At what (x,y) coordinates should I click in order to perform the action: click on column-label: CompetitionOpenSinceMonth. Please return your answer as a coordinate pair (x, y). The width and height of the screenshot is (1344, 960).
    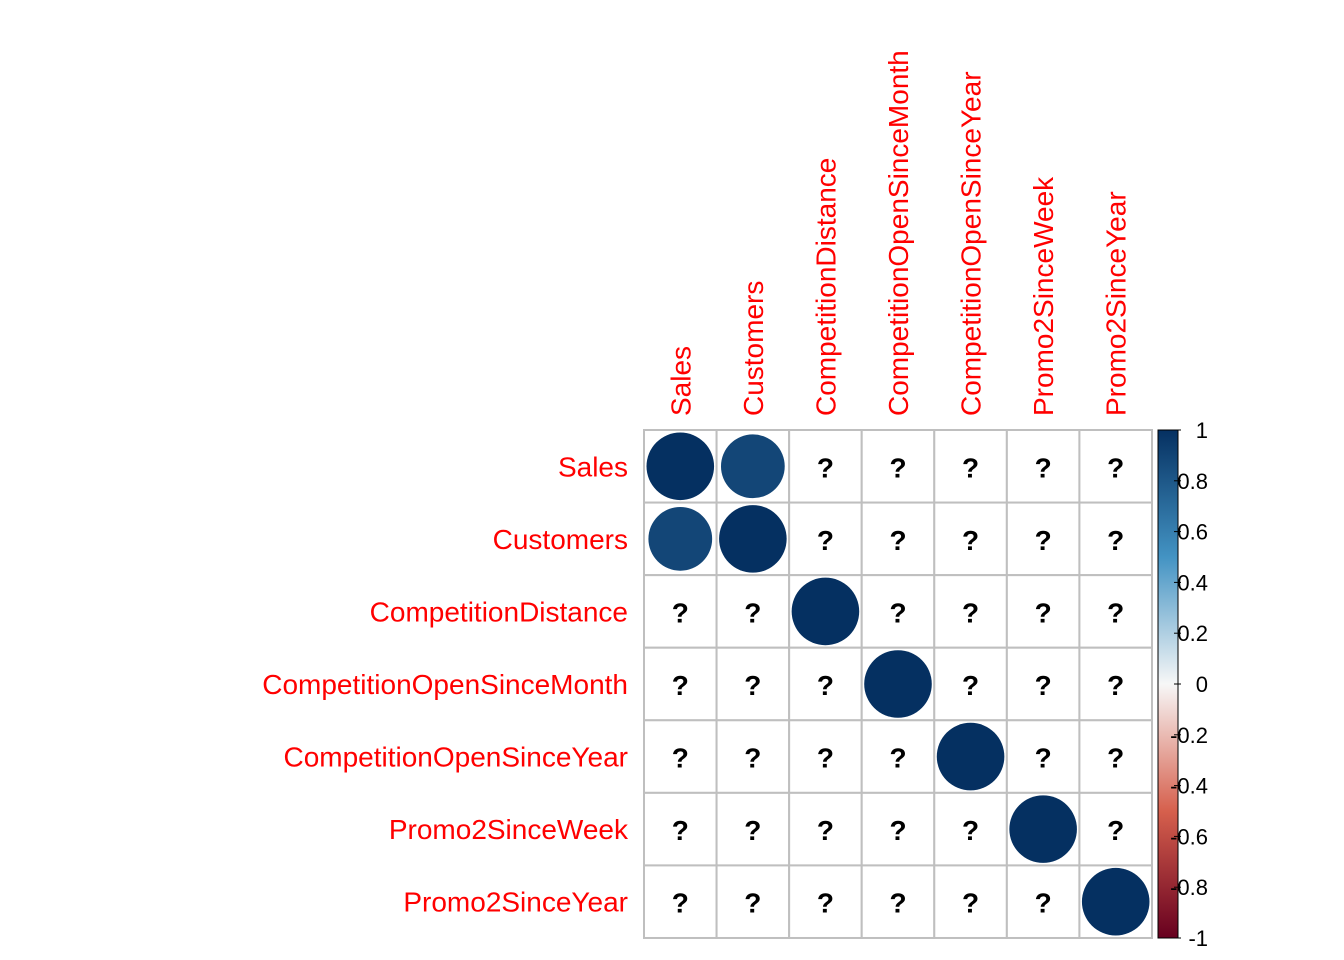
    Looking at the image, I should click on (898, 233).